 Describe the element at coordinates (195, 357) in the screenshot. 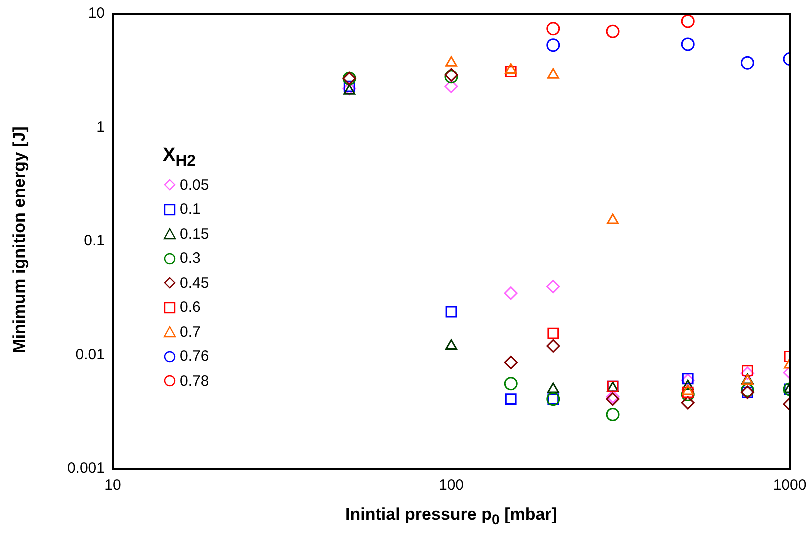

I see `legend-label: 0.76` at that location.